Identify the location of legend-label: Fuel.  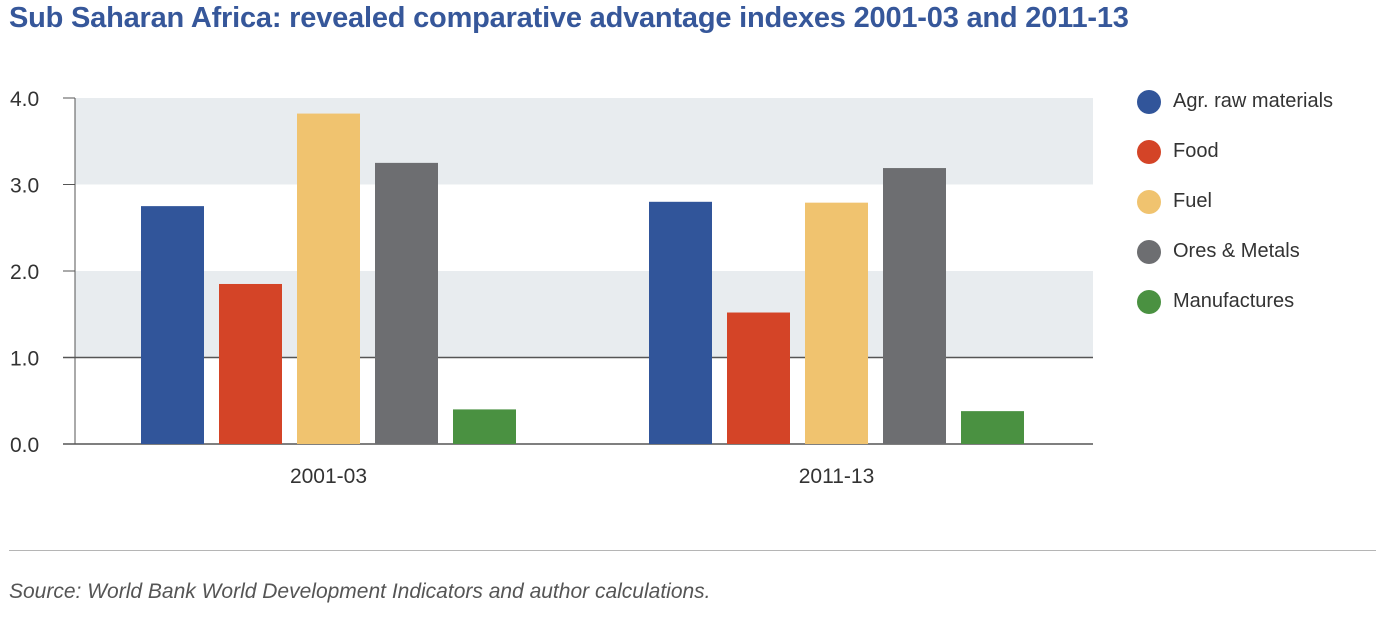
(1192, 201).